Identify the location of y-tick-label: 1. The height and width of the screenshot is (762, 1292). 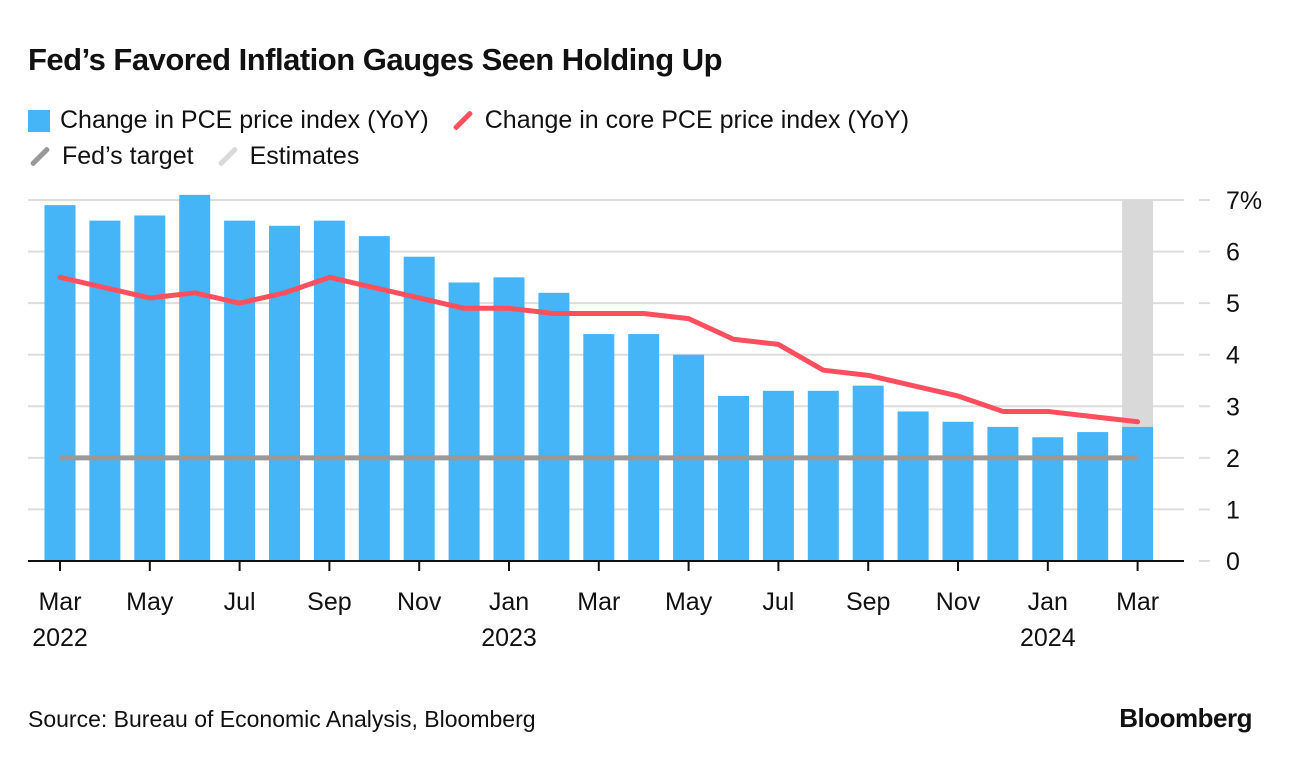
(1233, 510).